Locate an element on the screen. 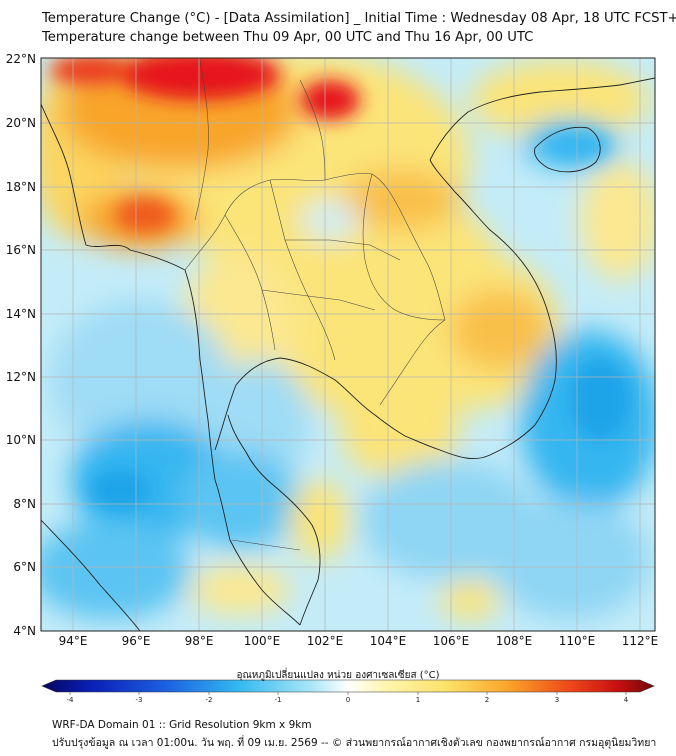 This screenshot has height=756, width=676. lon-label: 104°E is located at coordinates (388, 641).